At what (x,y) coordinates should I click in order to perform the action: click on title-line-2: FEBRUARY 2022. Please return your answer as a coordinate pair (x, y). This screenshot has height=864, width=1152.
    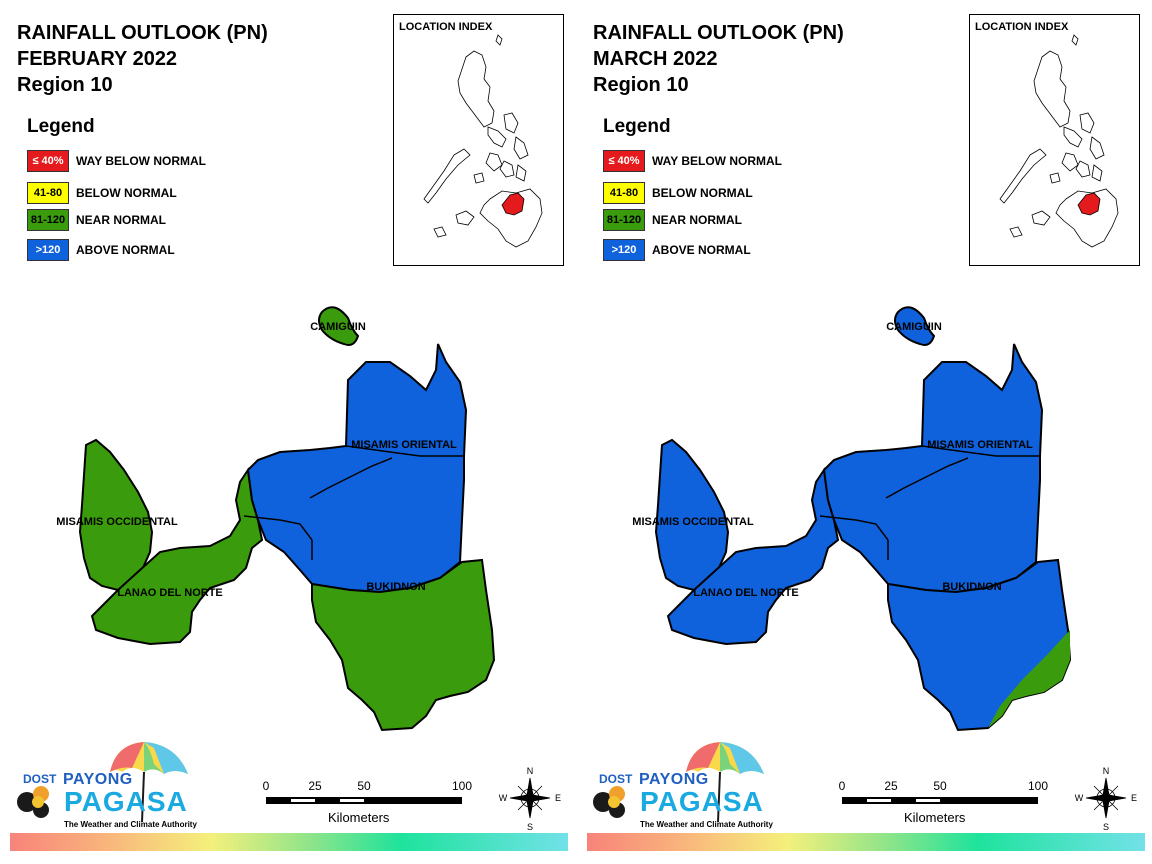
    Looking at the image, I should click on (97, 59).